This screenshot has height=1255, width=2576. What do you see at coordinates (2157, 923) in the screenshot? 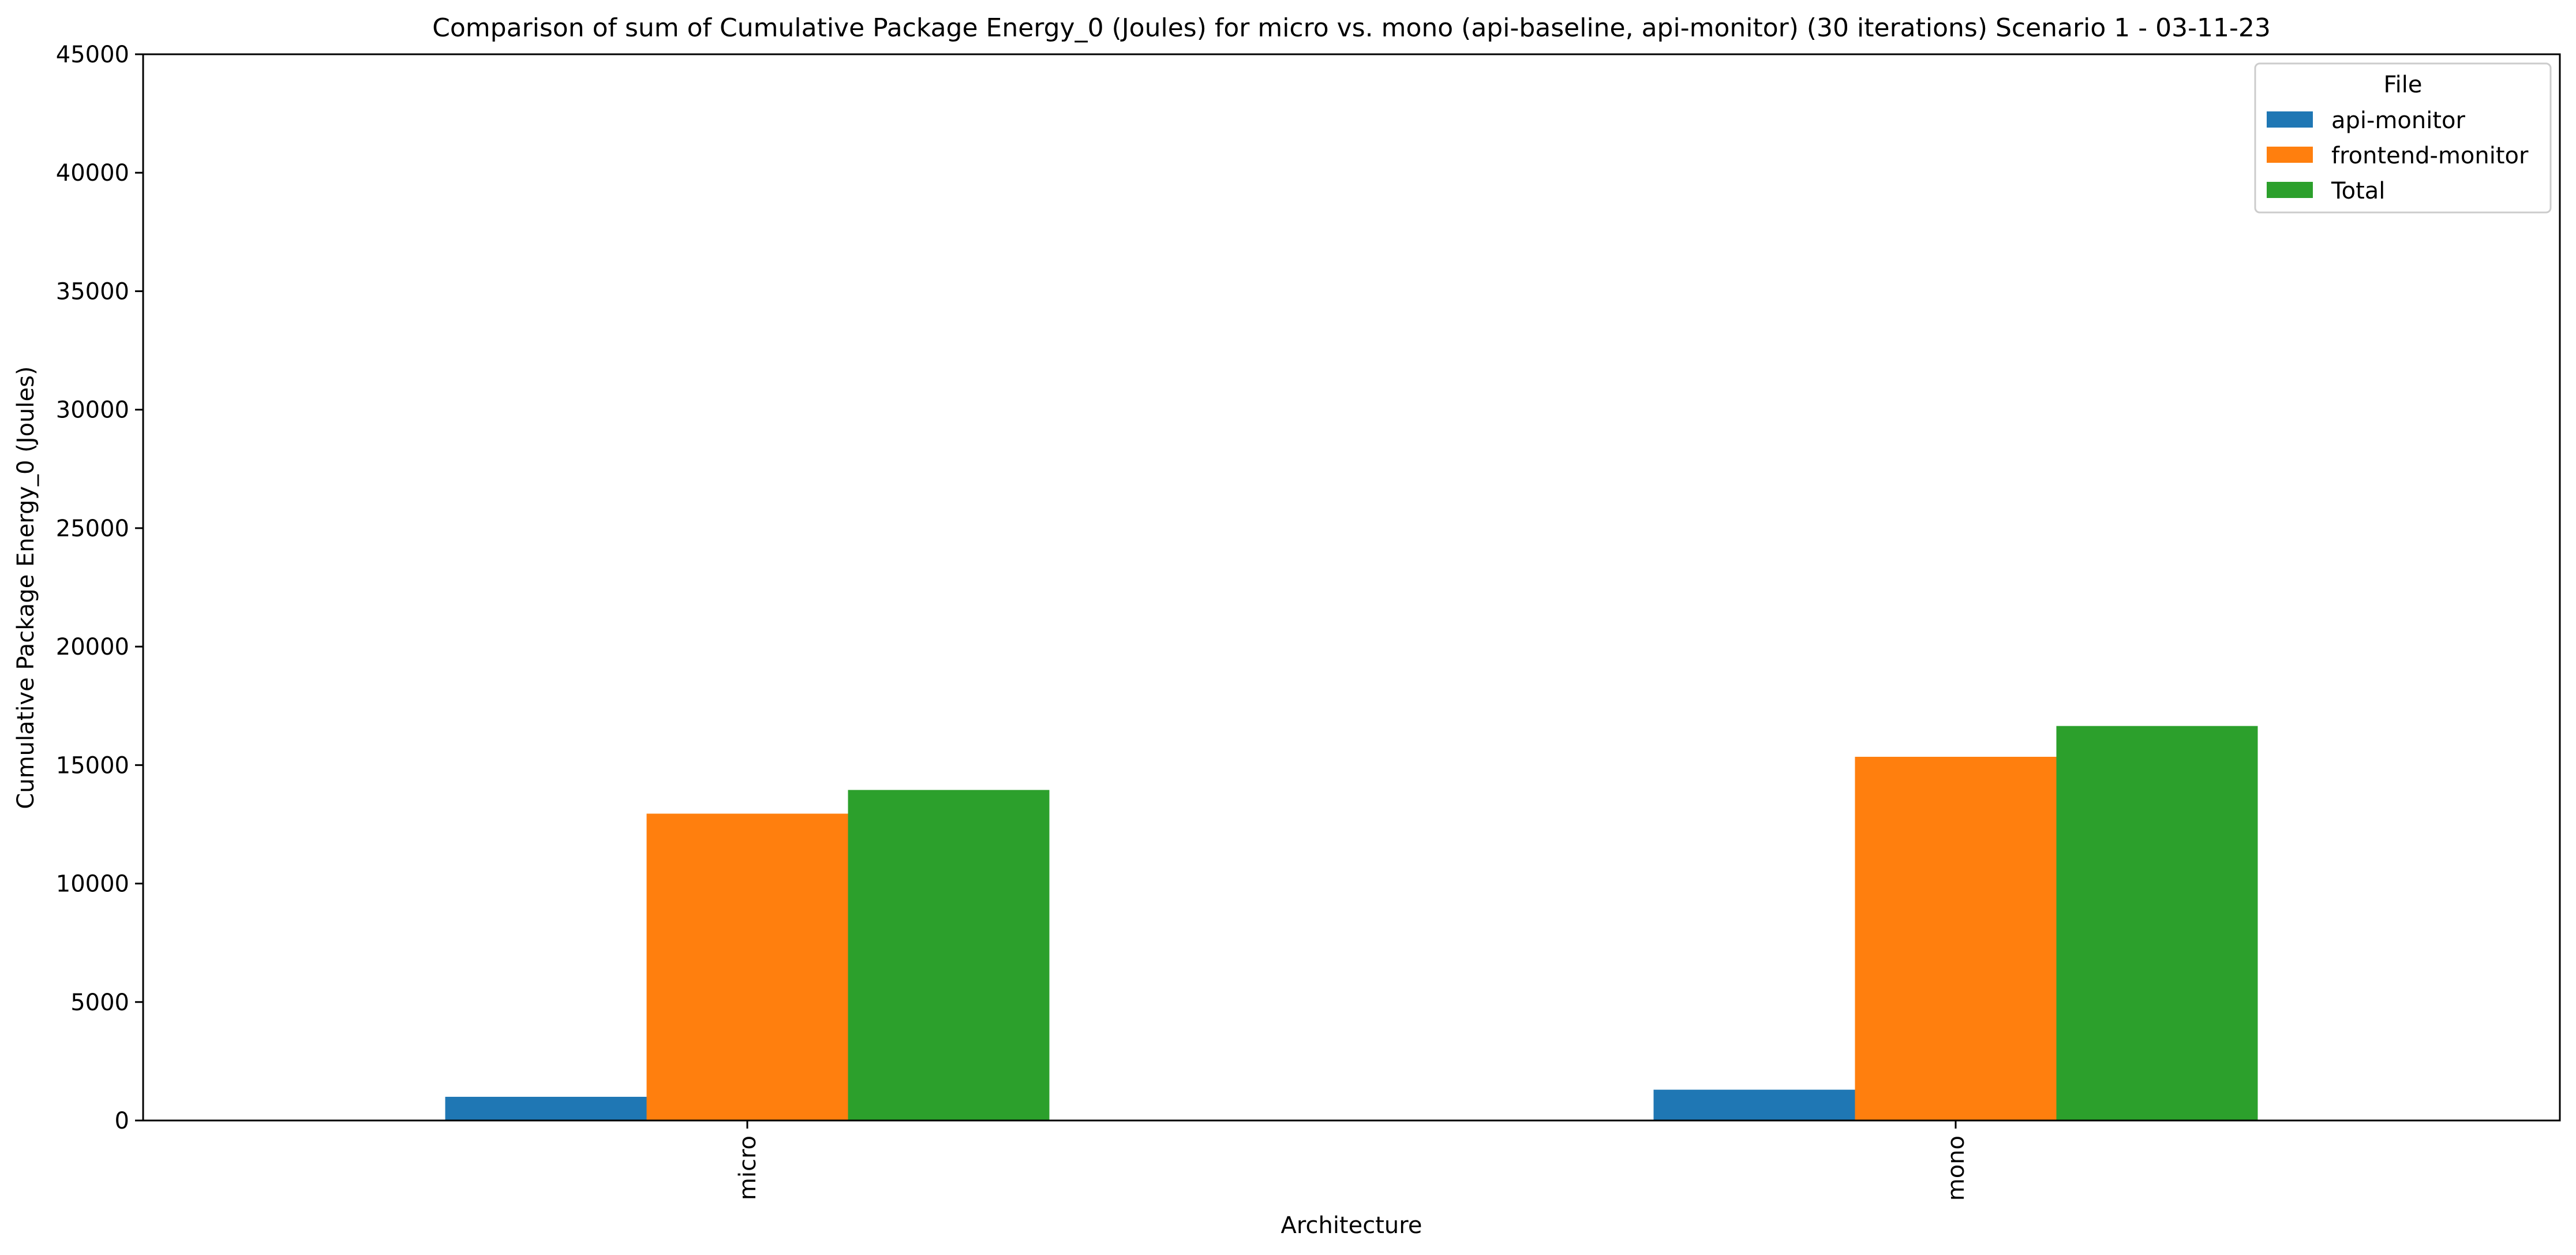
I see `bar-total-mono` at bounding box center [2157, 923].